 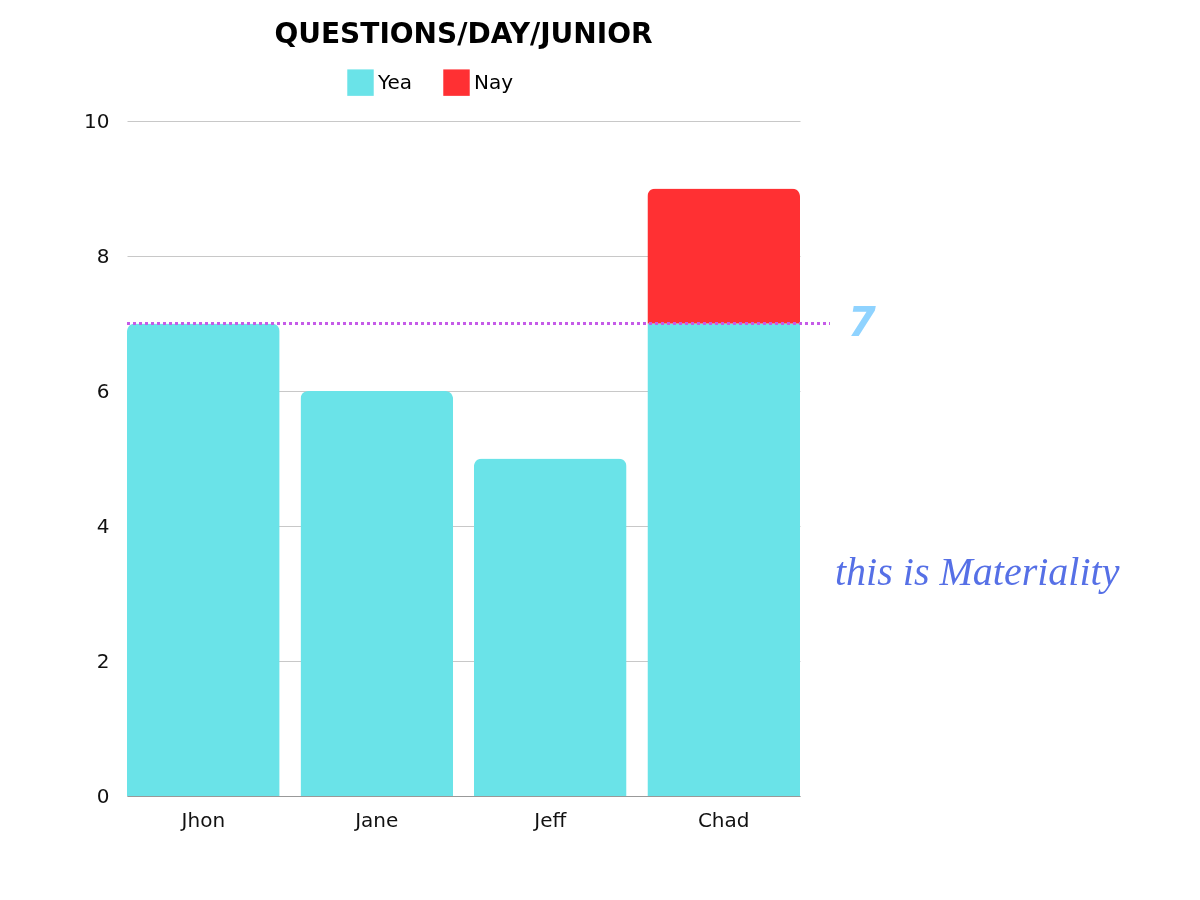 I want to click on y-tick-label: 8, so click(x=103, y=255).